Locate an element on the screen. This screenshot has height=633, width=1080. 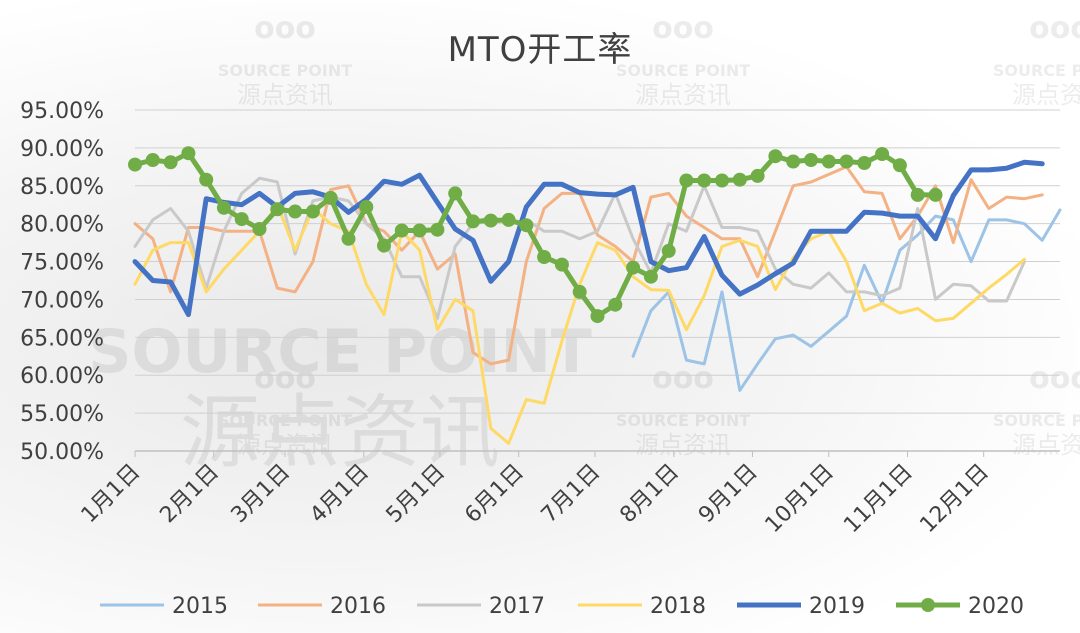
legend-label-2020: 2020 is located at coordinates (996, 606).